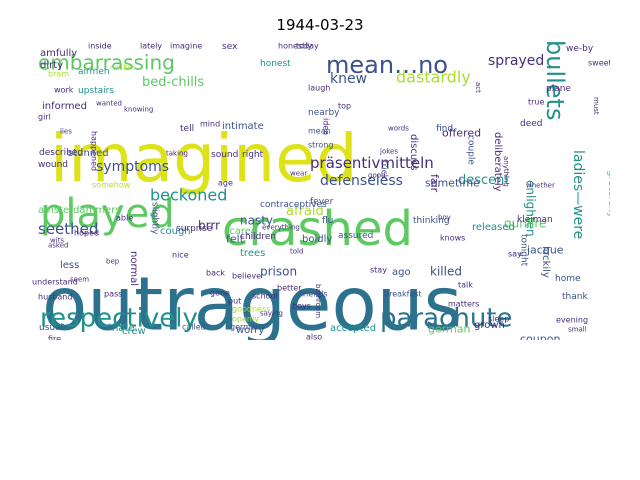 The image size is (640, 480). What do you see at coordinates (484, 180) in the screenshot?
I see `word-17: descent` at bounding box center [484, 180].